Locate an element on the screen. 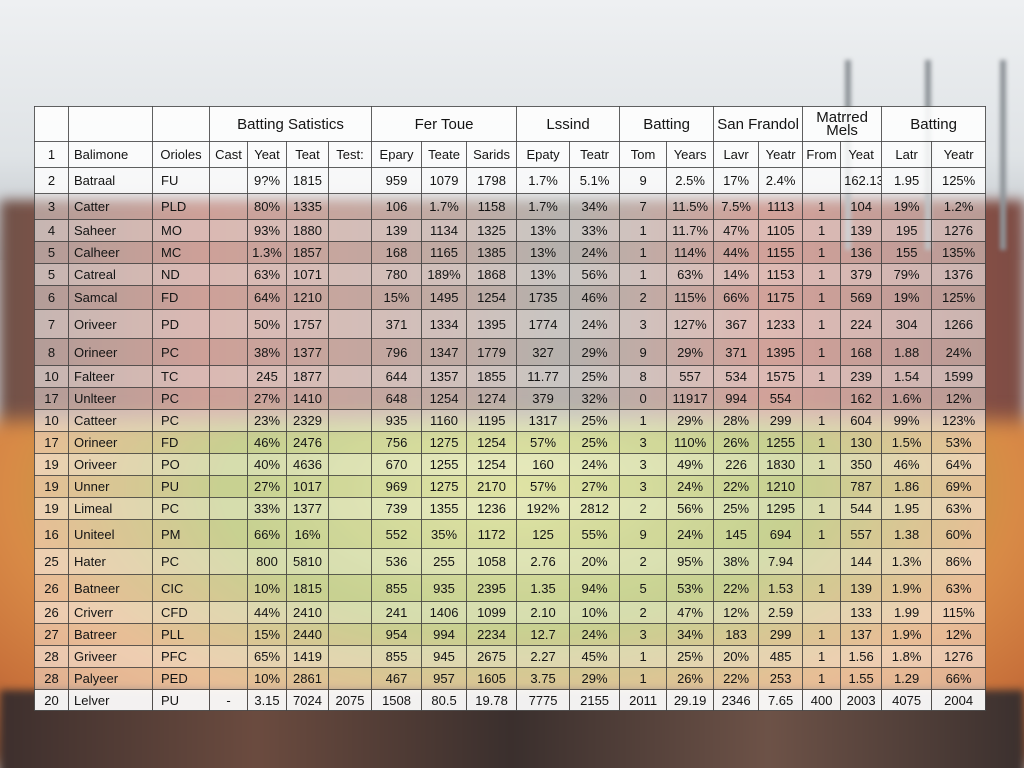 This screenshot has height=768, width=1024. table-cell: 1880 is located at coordinates (307, 230).